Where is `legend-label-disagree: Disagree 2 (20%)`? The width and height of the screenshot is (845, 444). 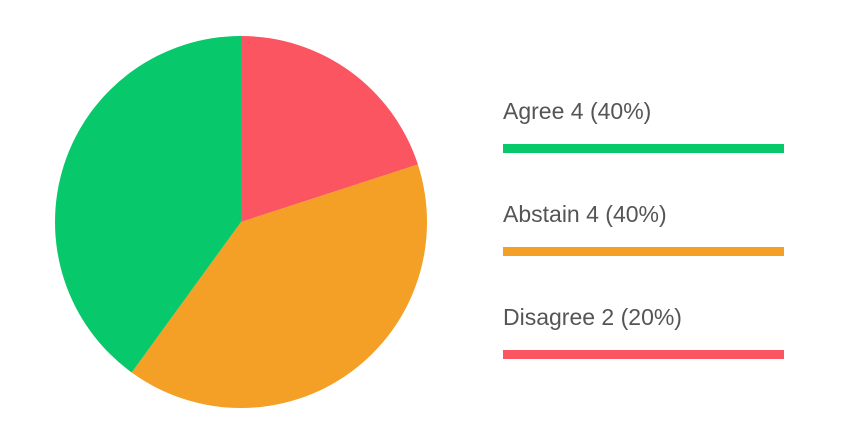 legend-label-disagree: Disagree 2 (20%) is located at coordinates (592, 317).